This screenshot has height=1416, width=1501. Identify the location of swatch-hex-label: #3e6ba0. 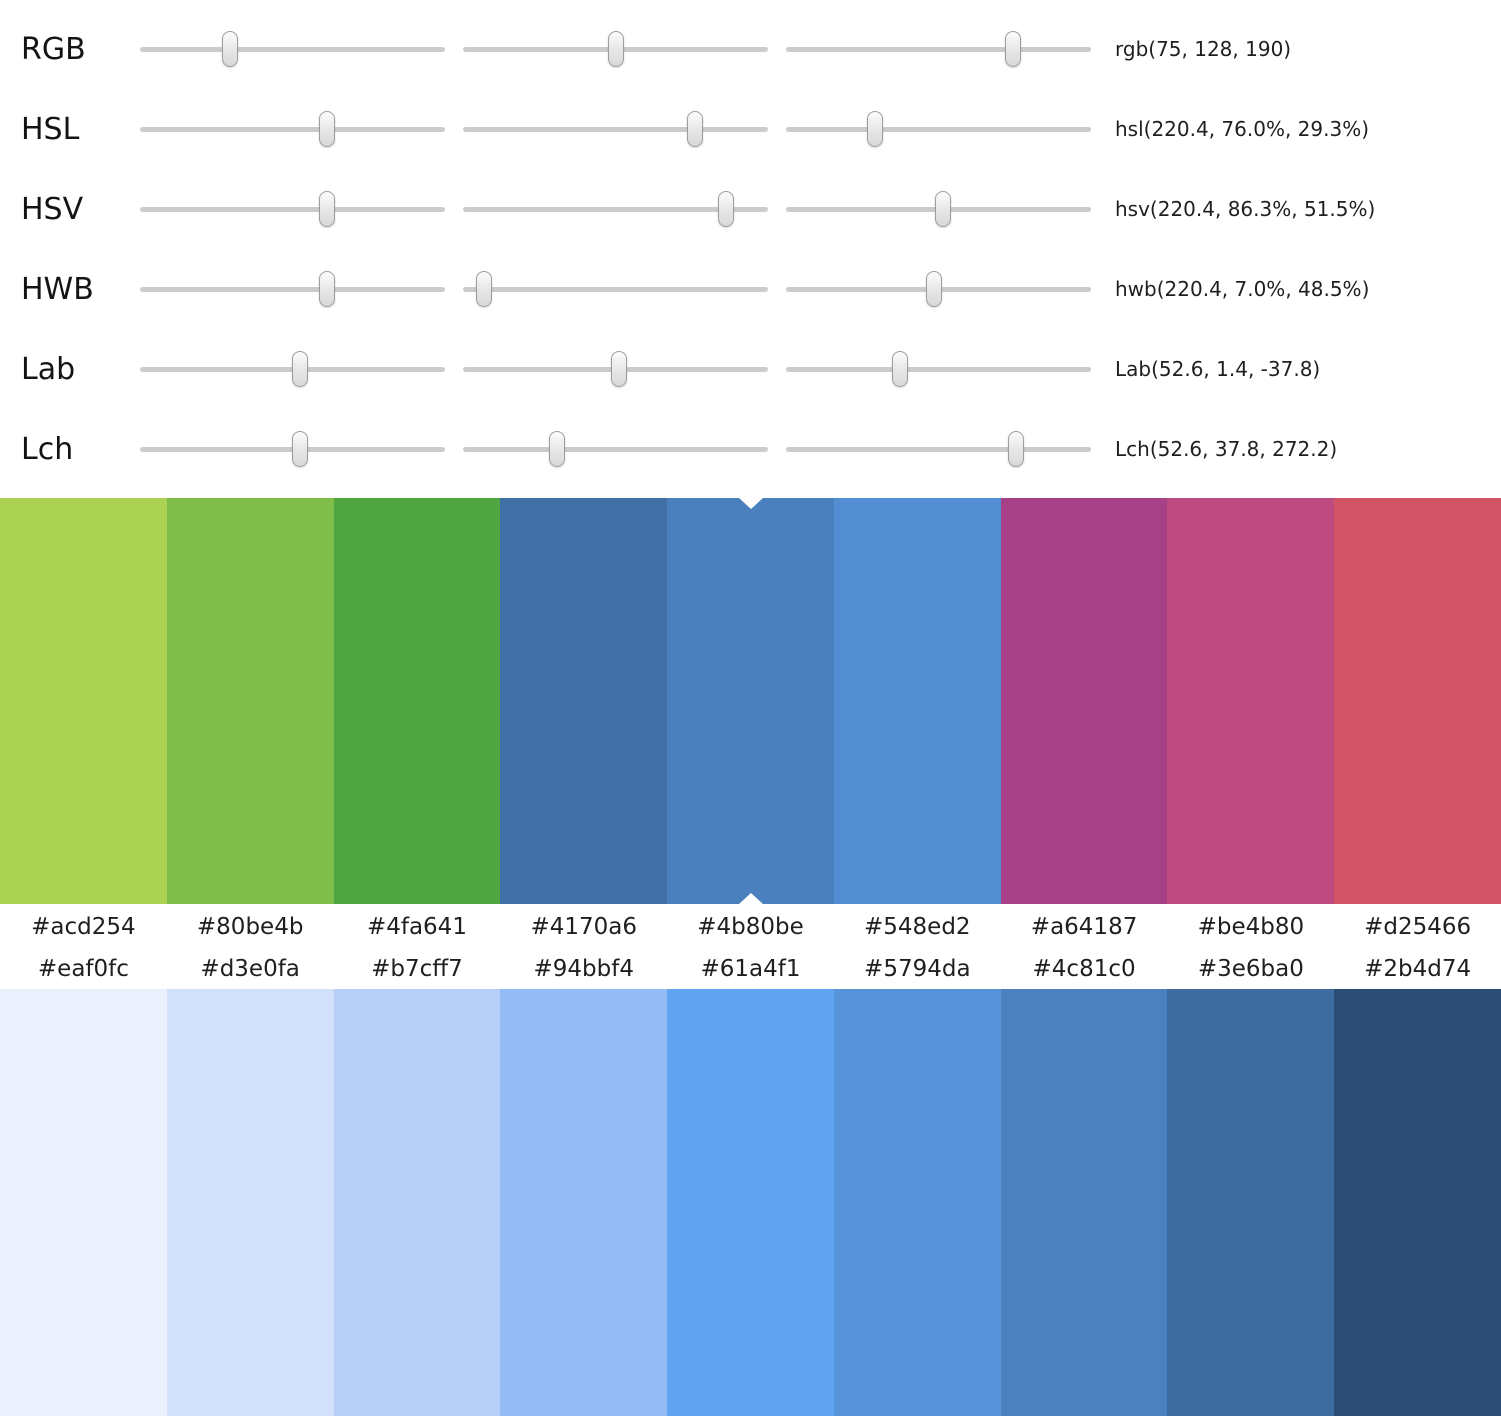
(1250, 969).